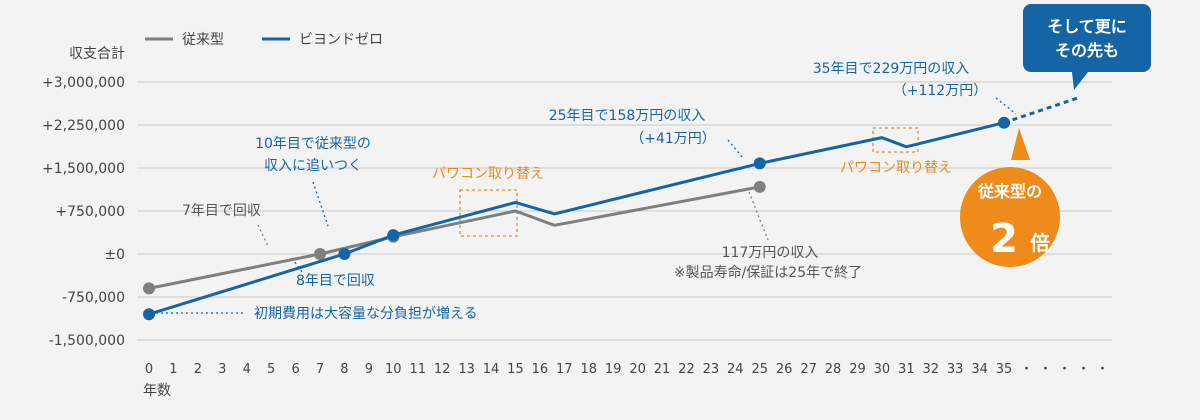  Describe the element at coordinates (341, 40) in the screenshot. I see `legend-label-beyondzero: ビヨンドゼロ` at that location.